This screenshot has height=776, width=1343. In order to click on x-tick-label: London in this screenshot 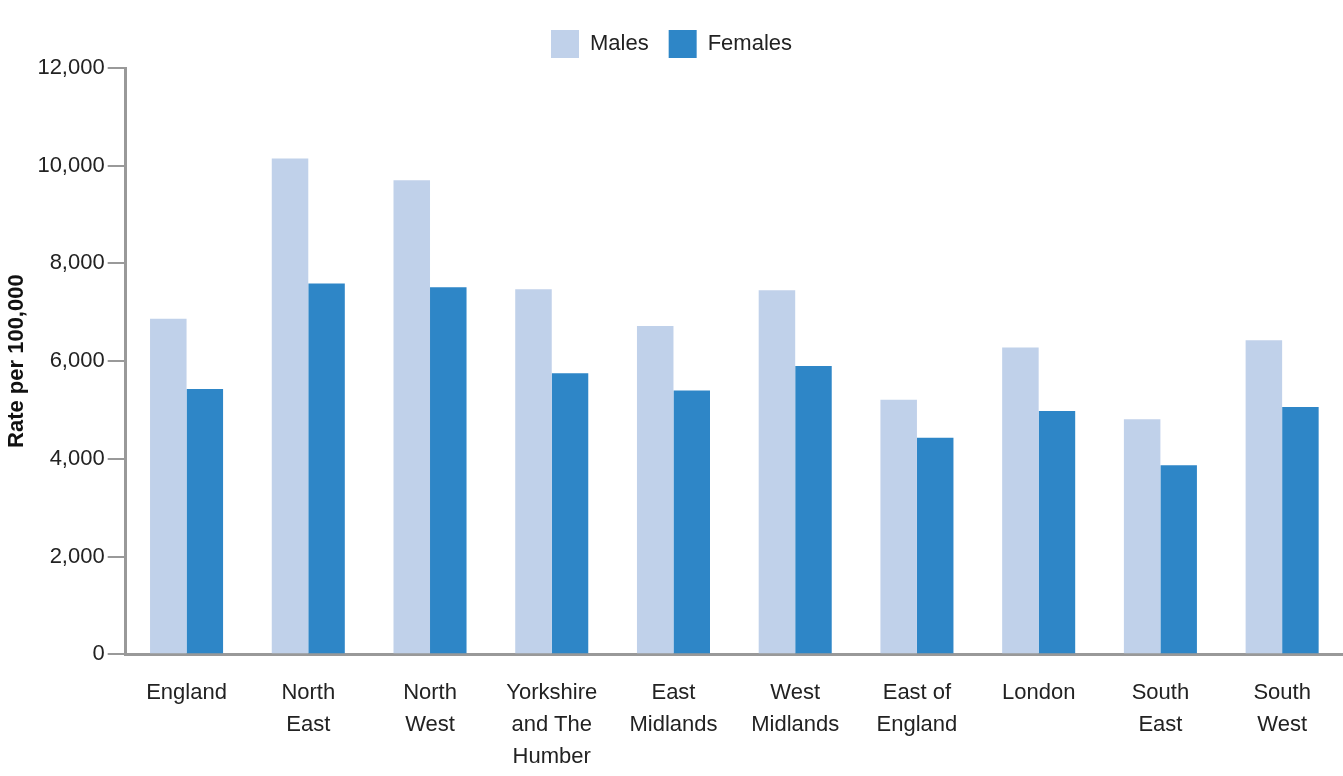, I will do `click(1038, 692)`.